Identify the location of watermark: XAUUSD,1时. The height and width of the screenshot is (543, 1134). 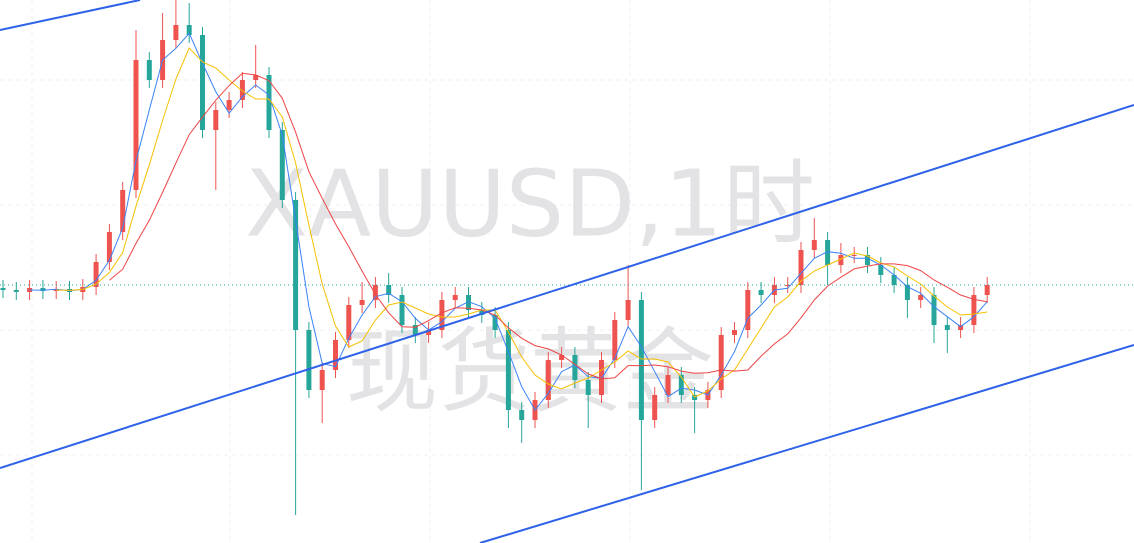
(530, 203).